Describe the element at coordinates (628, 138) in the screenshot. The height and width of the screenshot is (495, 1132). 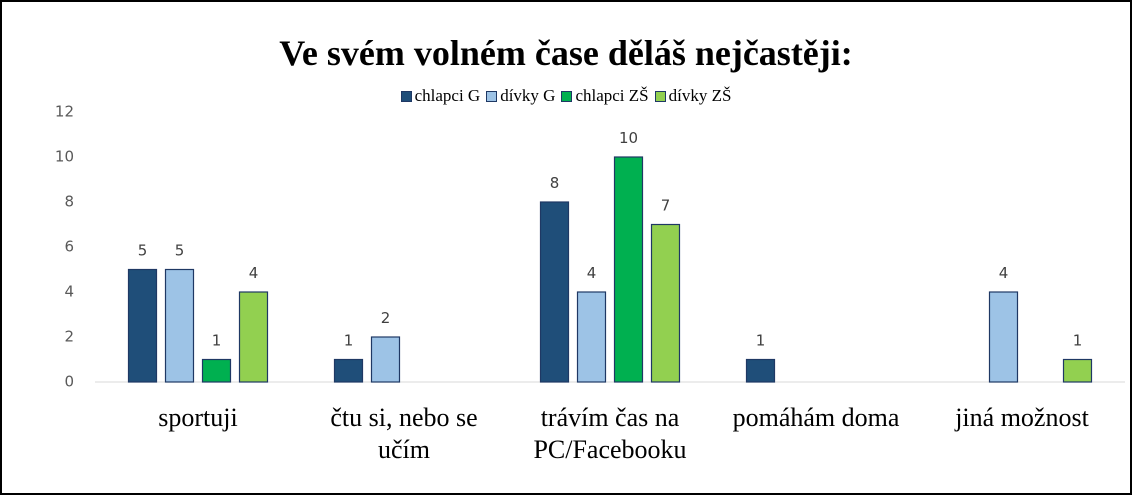
I see `value-label: 10` at that location.